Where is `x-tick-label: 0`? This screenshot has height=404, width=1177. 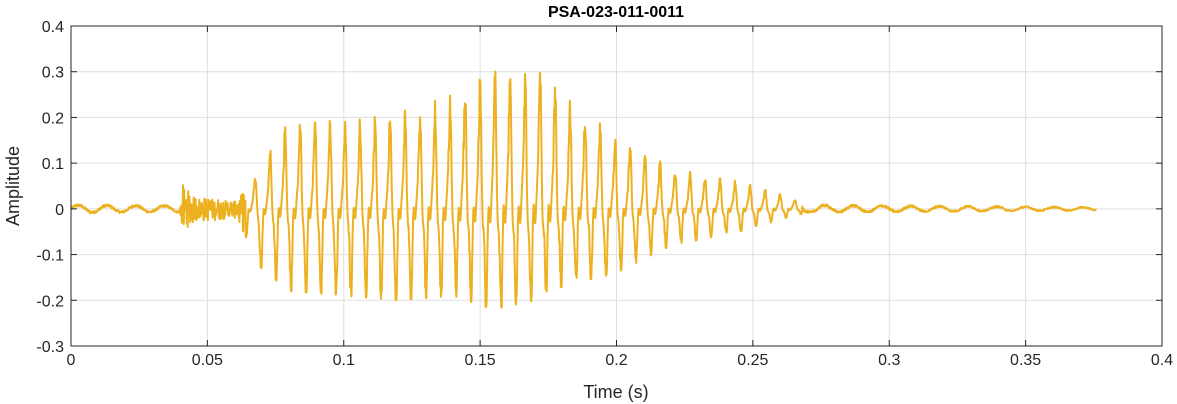 x-tick-label: 0 is located at coordinates (71, 360).